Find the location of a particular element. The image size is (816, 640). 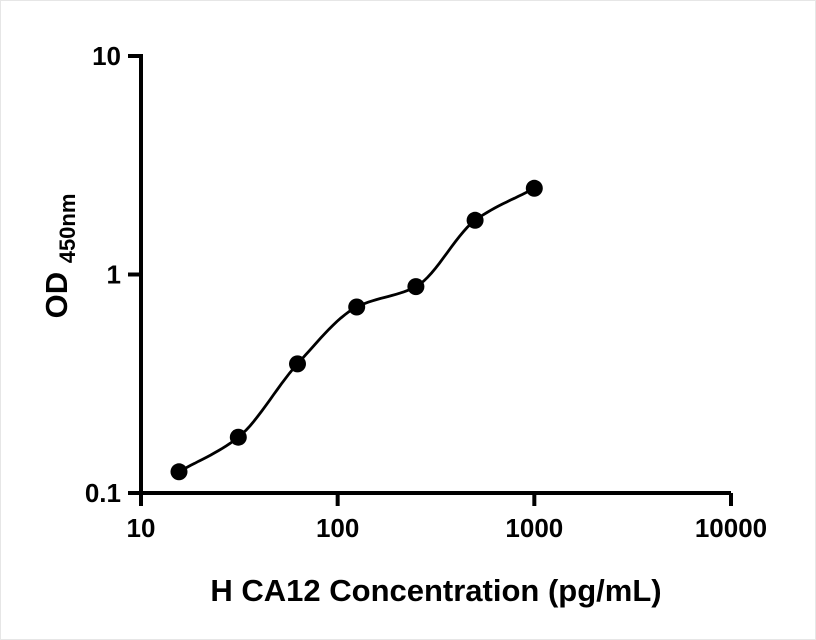

y-axis-title: OD 450nm is located at coordinates (59, 256).